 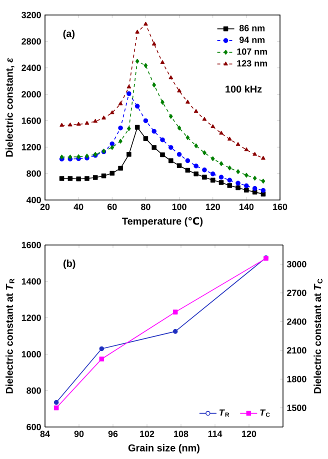 I want to click on x-tick-label: 102, so click(x=147, y=434).